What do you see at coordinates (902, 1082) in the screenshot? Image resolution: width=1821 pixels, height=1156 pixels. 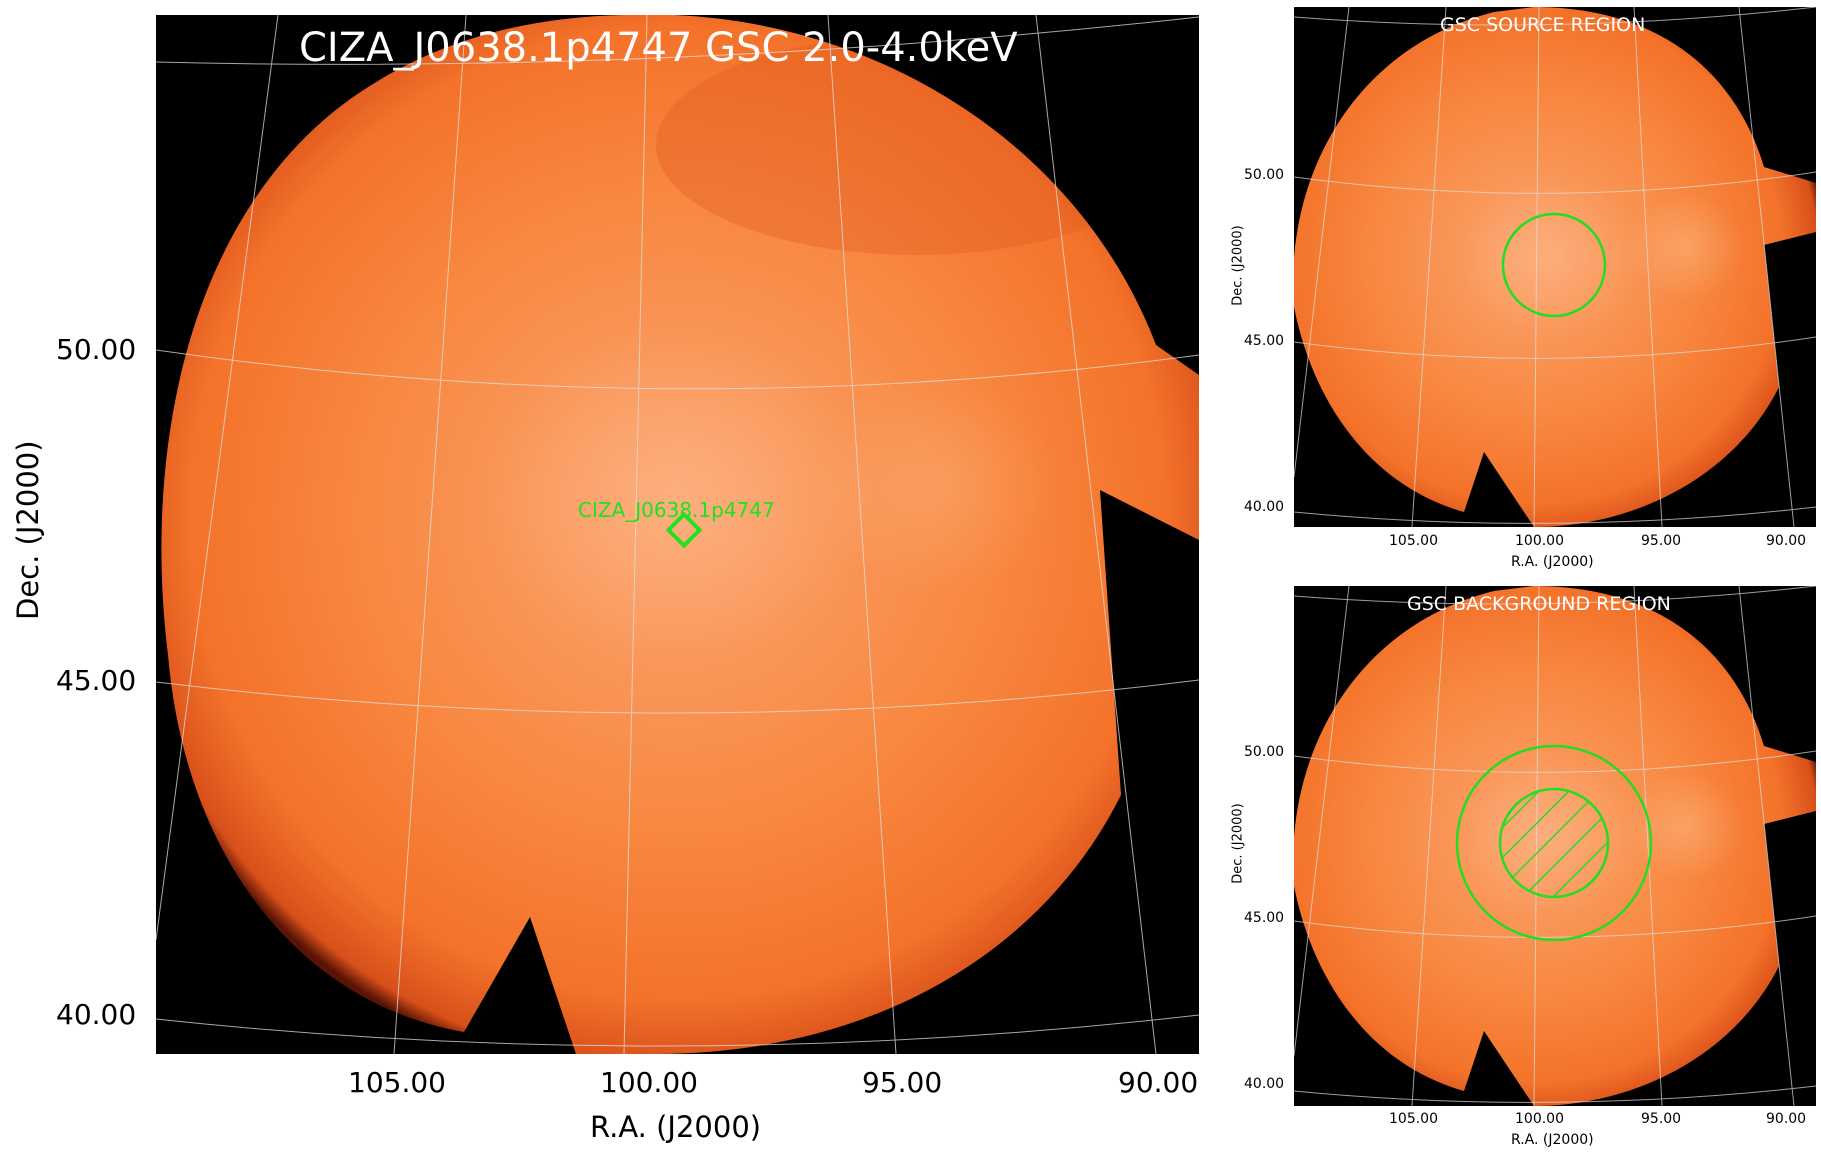 I see `main-xtick-95: 95.00` at bounding box center [902, 1082].